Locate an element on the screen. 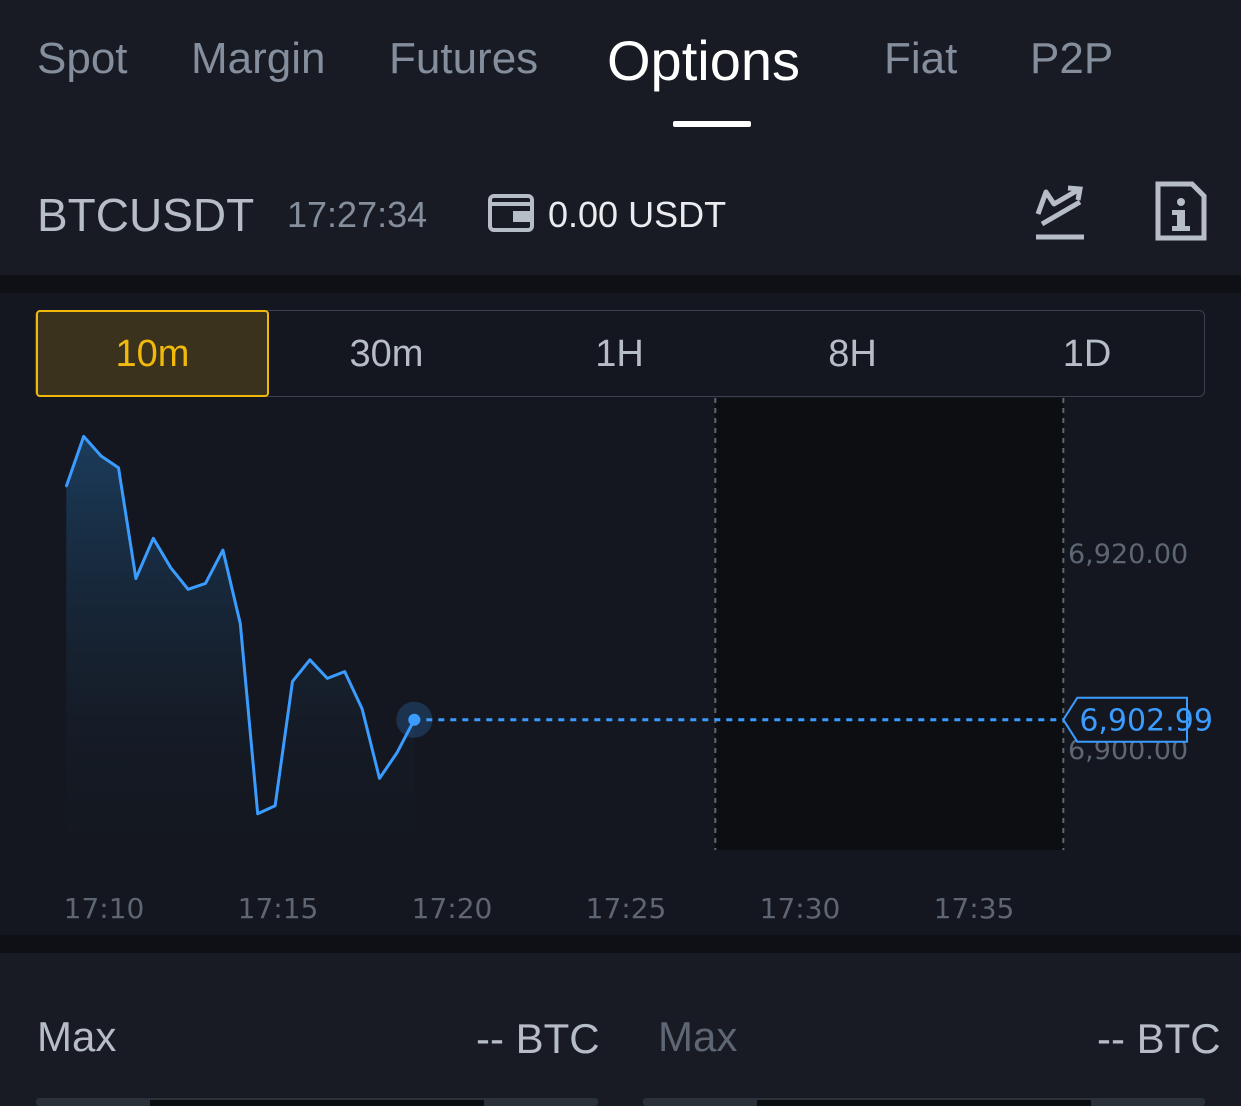 Image resolution: width=1241 pixels, height=1106 pixels. amount-slider-right-segment is located at coordinates (924, 1103).